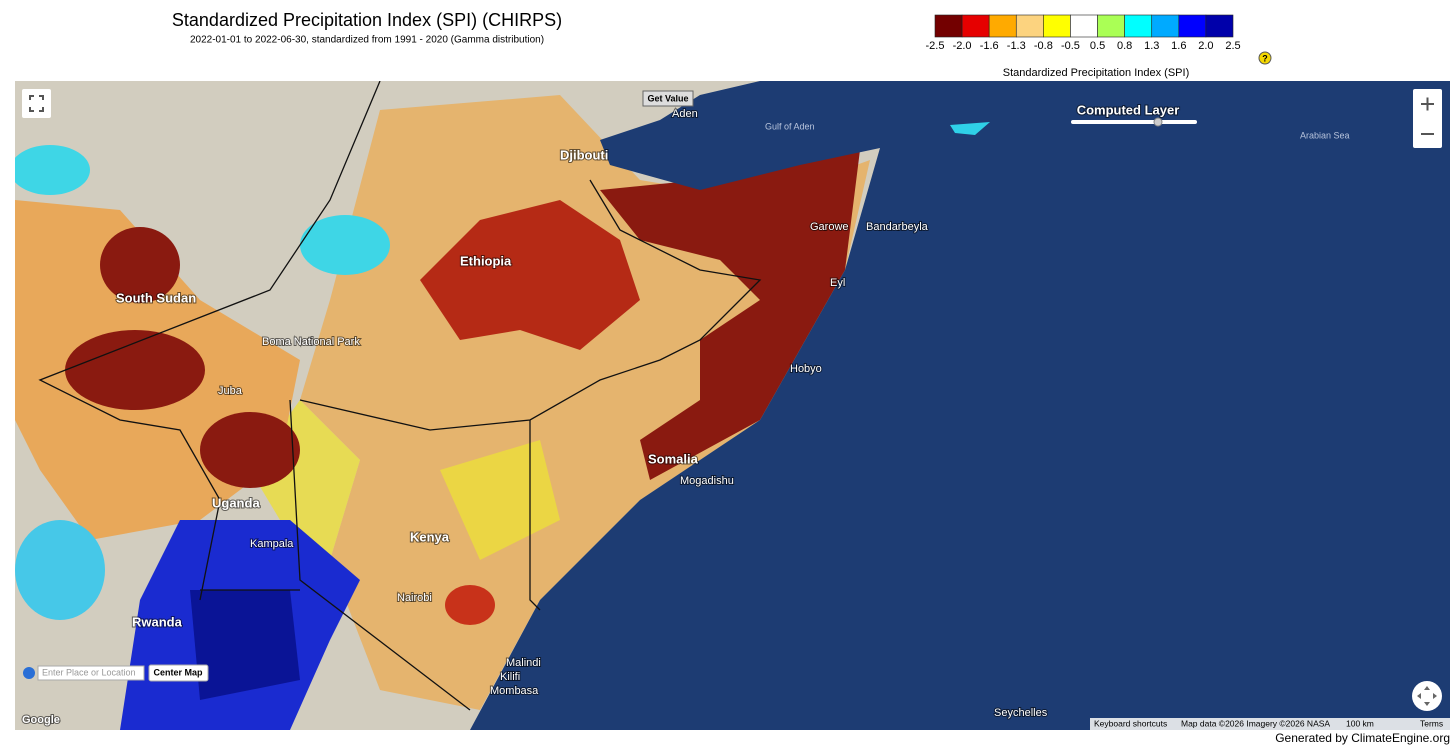  What do you see at coordinates (486, 260) in the screenshot?
I see `map-label: Ethiopia` at bounding box center [486, 260].